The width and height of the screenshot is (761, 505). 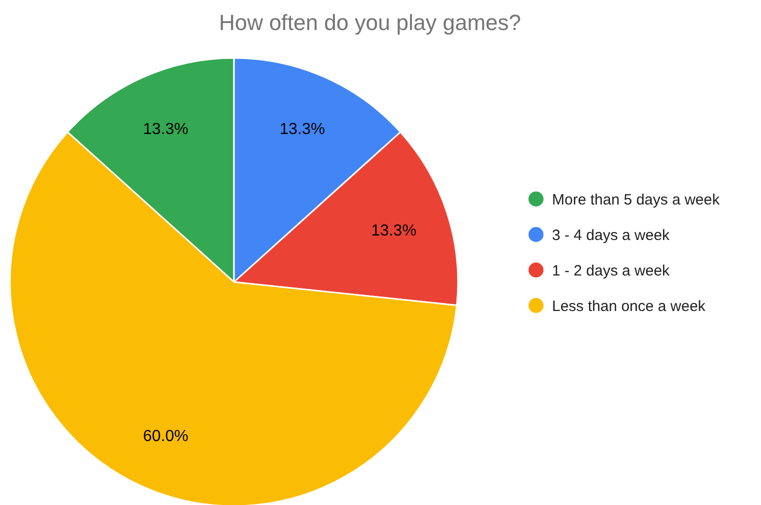 I want to click on chart-title: How often do you play games?, so click(x=370, y=22).